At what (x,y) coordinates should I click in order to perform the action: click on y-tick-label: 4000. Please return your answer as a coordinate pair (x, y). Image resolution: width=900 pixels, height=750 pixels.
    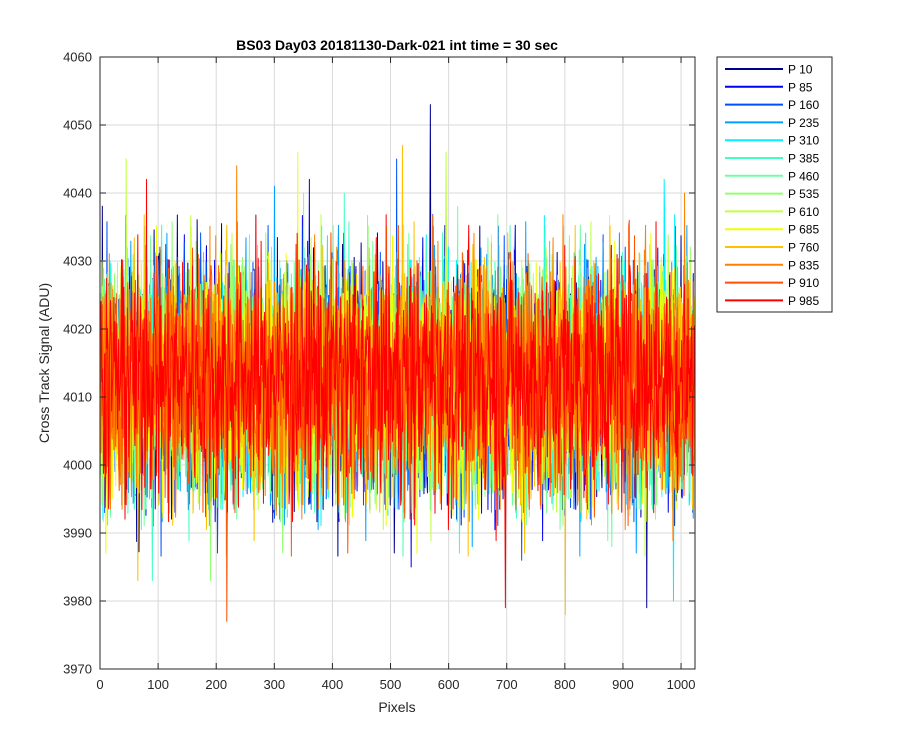
    Looking at the image, I should click on (77, 465).